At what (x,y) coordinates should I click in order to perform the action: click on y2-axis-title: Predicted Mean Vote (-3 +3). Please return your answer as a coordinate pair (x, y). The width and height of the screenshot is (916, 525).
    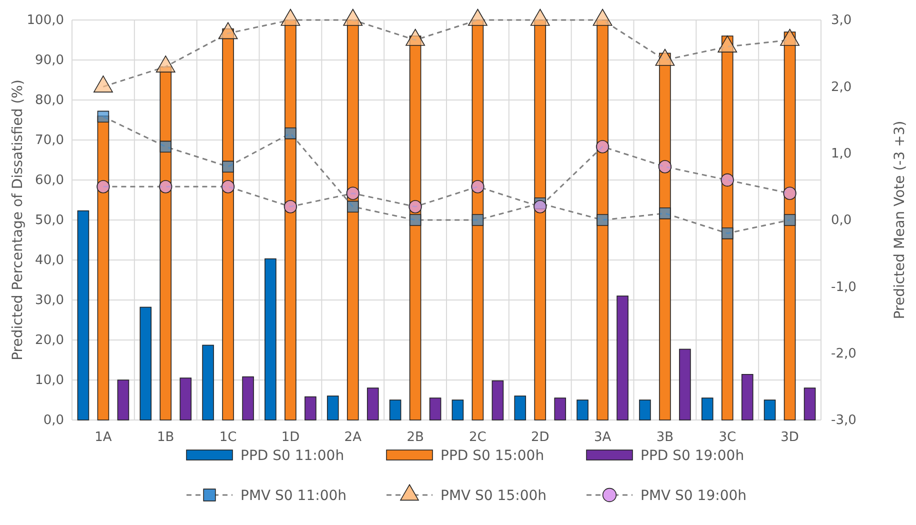
    Looking at the image, I should click on (900, 220).